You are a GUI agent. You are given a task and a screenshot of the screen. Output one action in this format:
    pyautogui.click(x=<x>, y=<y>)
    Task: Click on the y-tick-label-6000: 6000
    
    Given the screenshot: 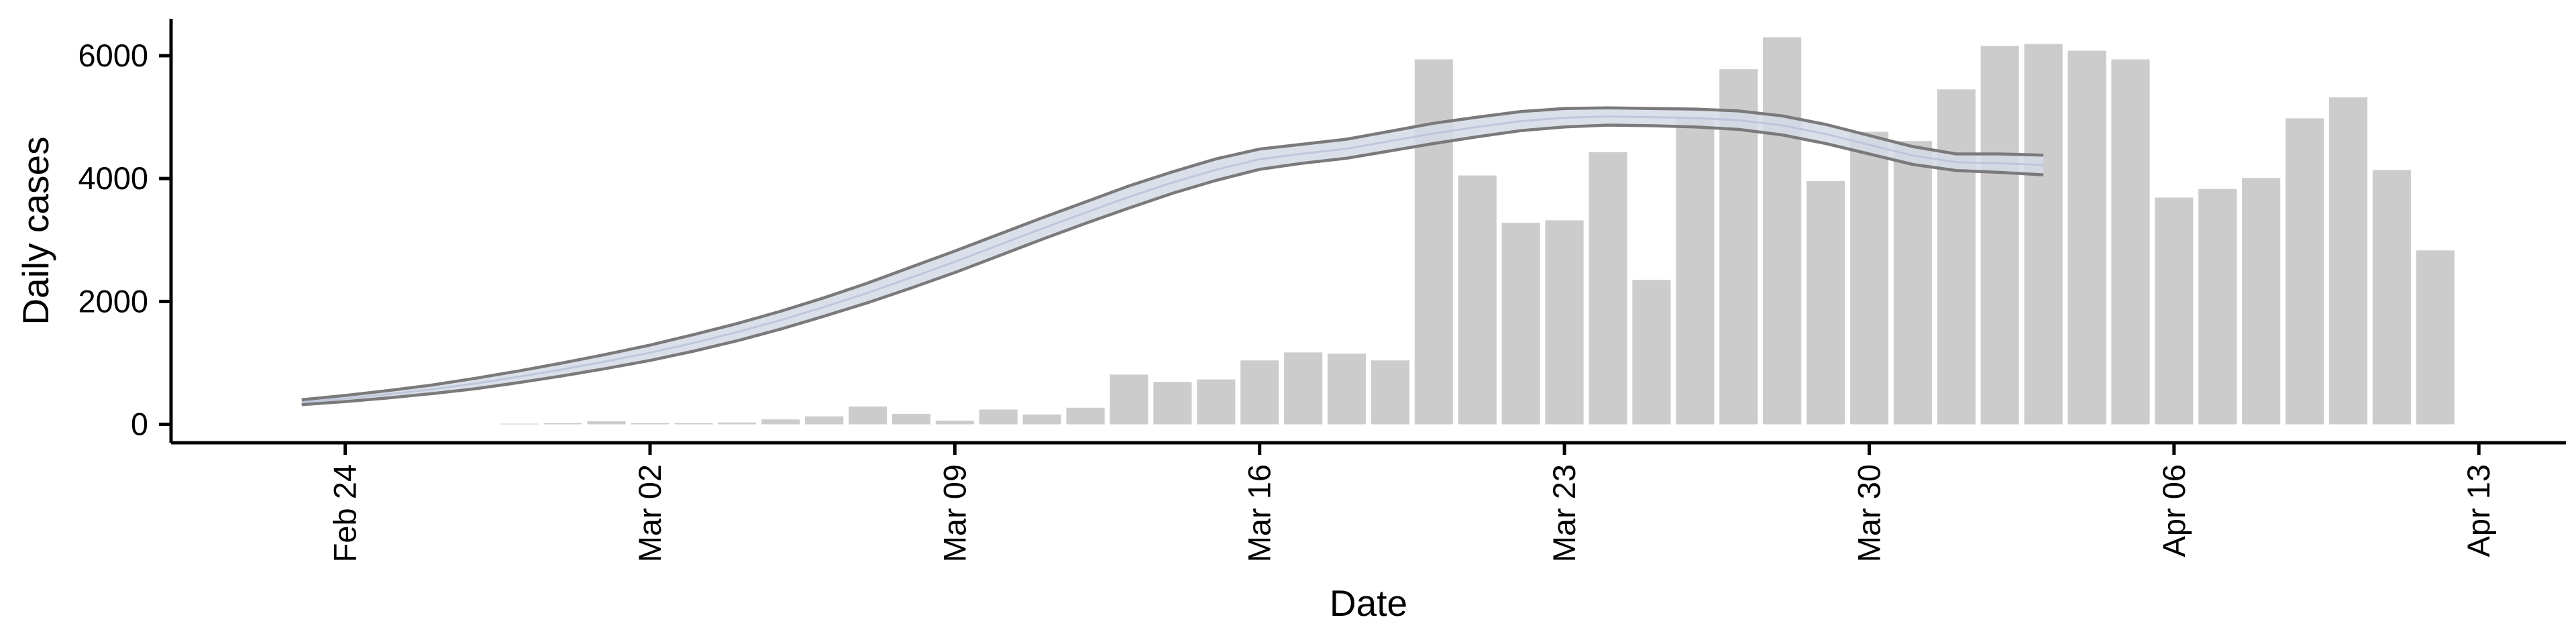 What is the action you would take?
    pyautogui.click(x=113, y=55)
    